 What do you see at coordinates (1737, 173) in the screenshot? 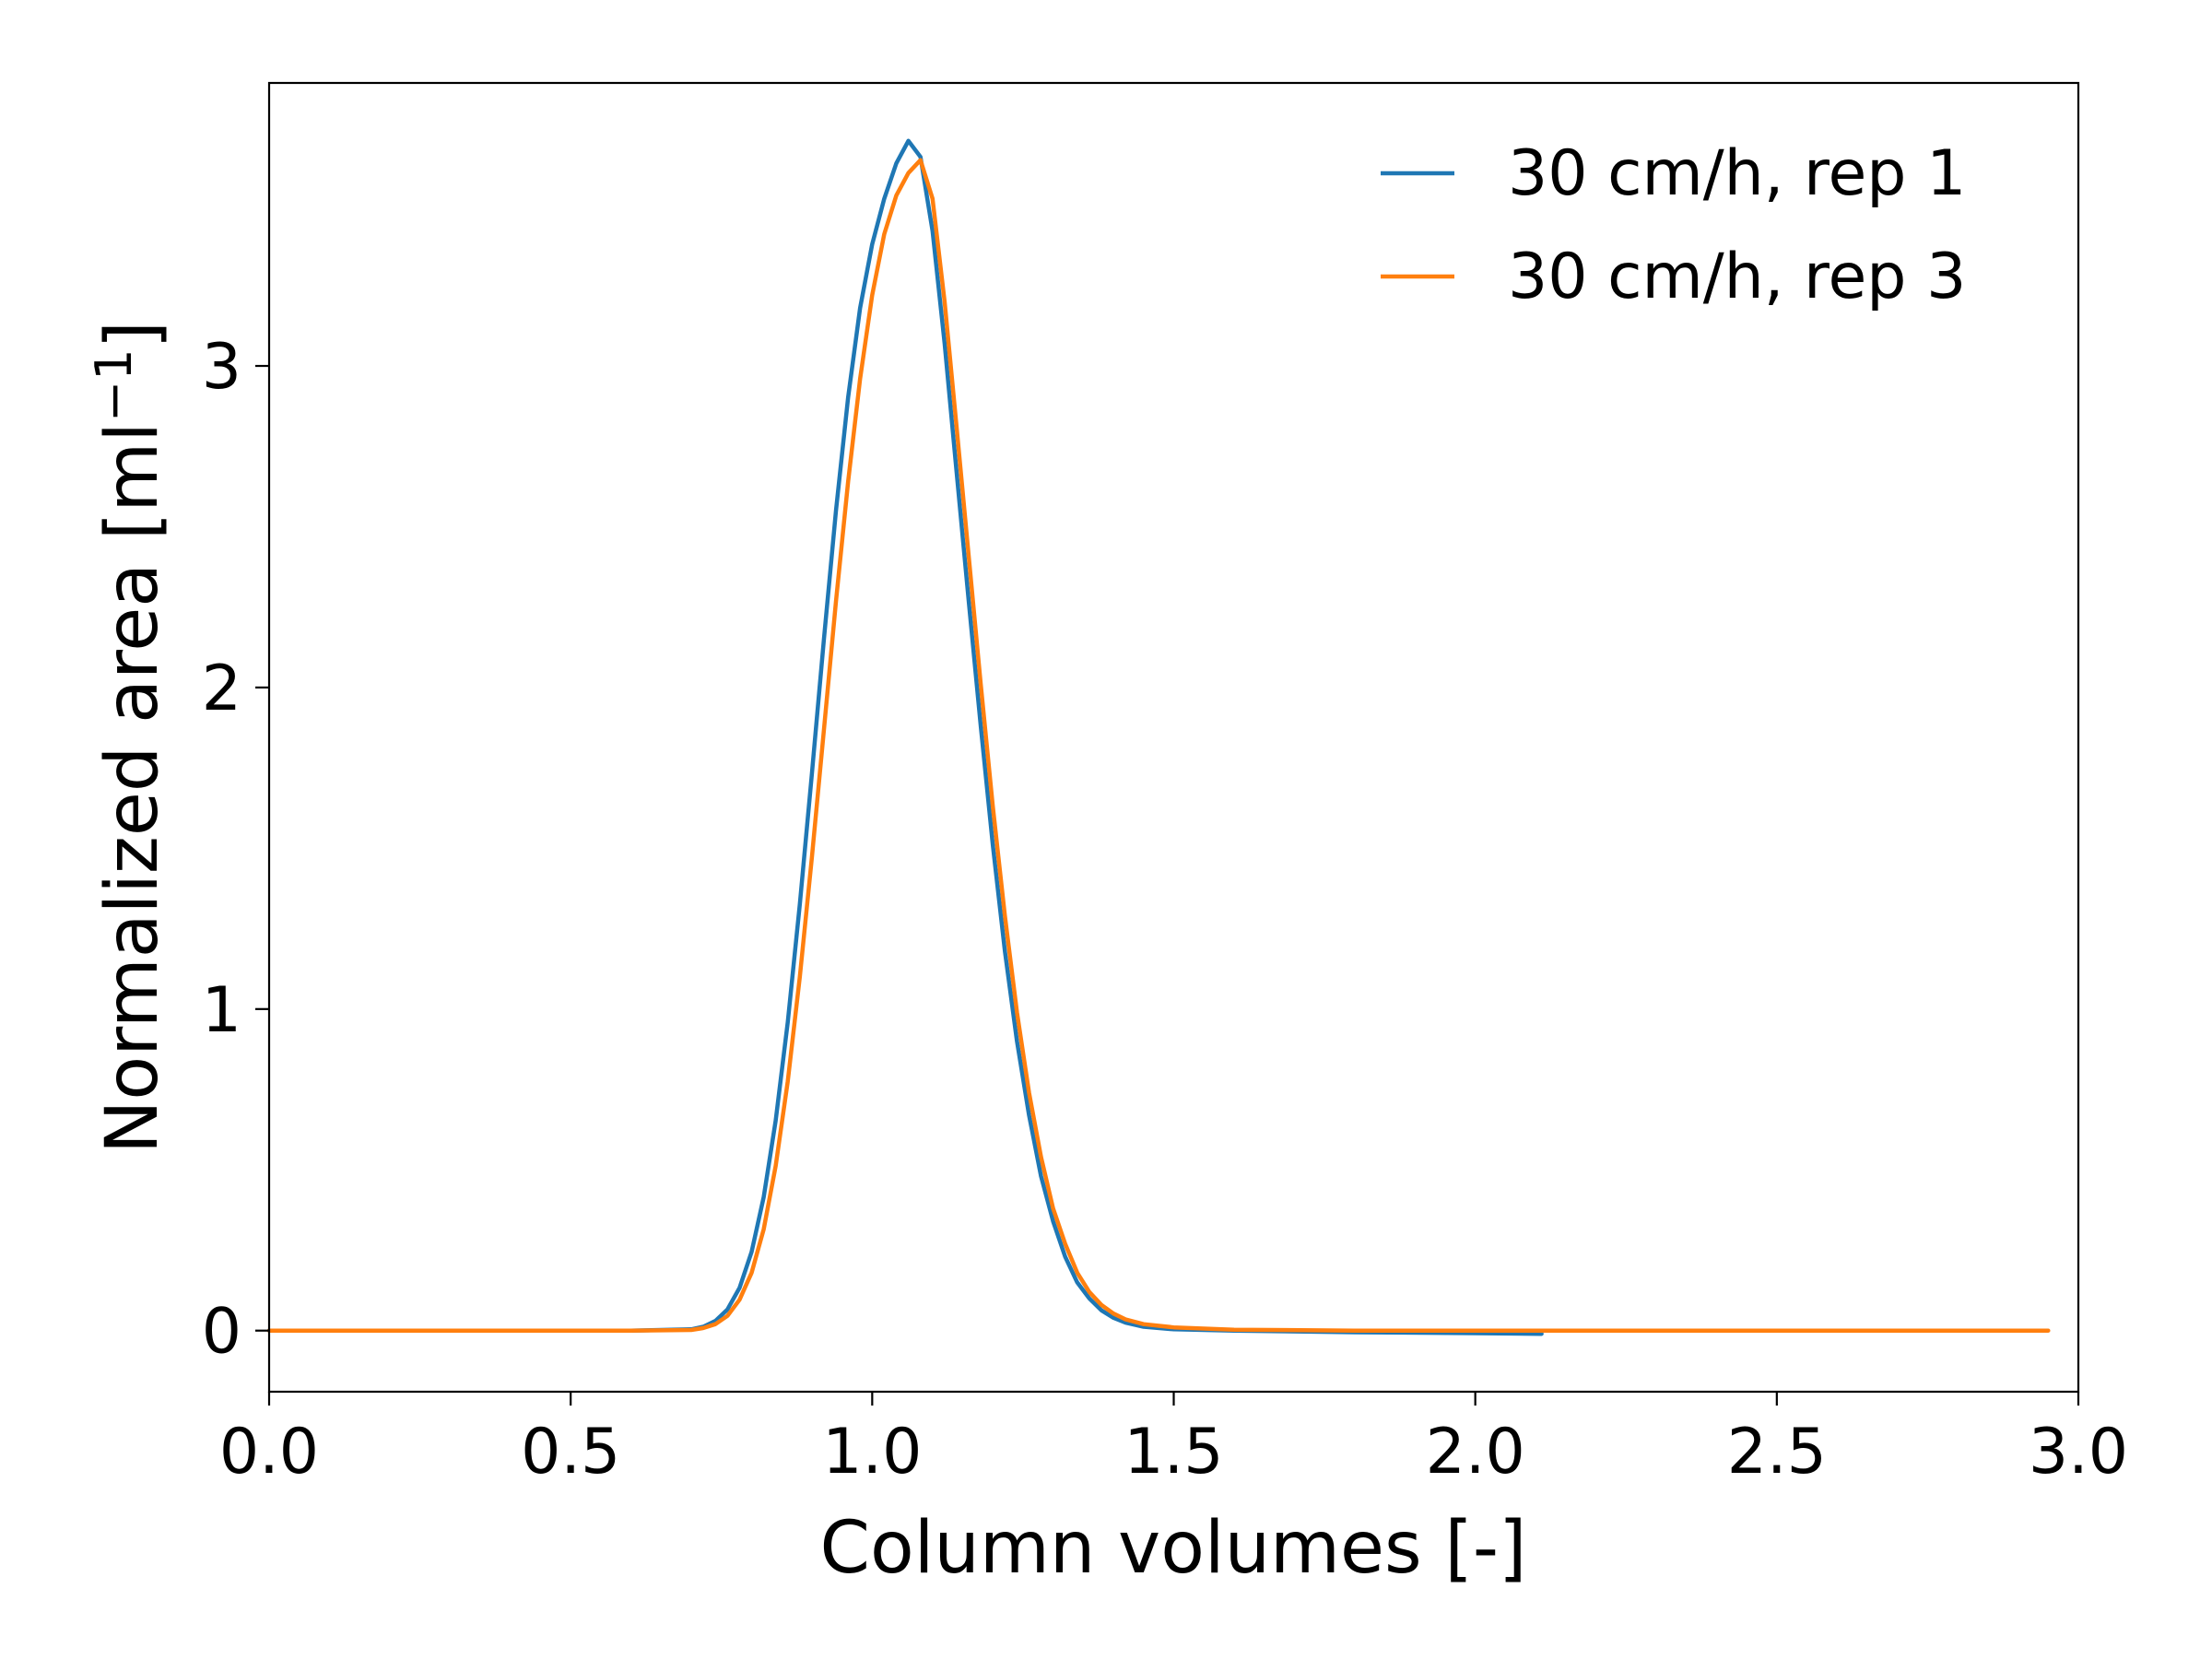
I see `legend-label-rep-1: 30 cm/h, rep 1` at bounding box center [1737, 173].